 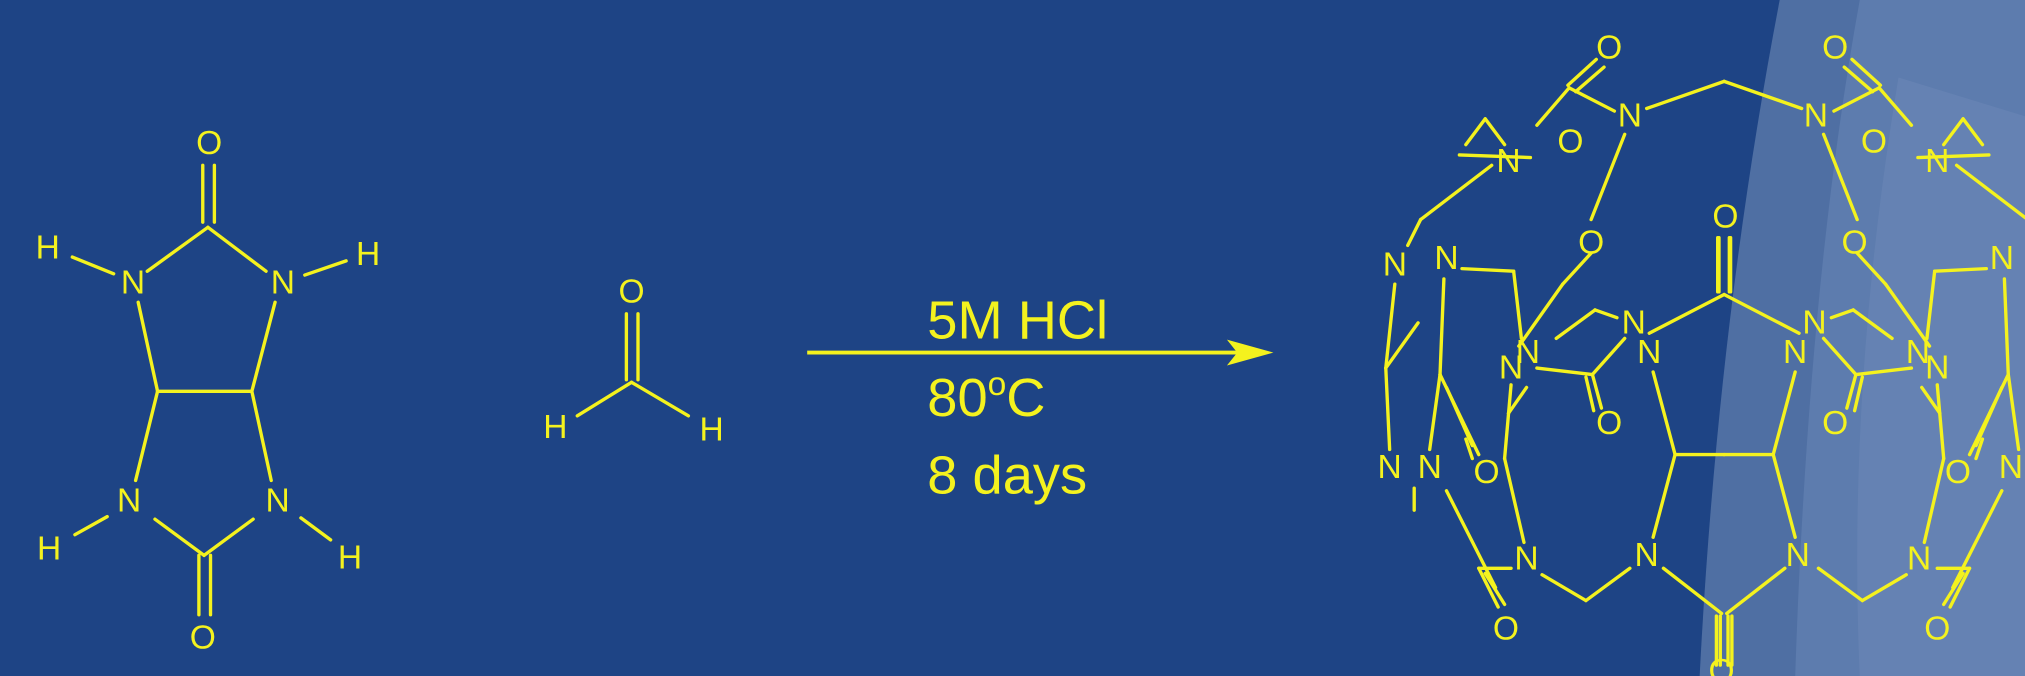 I want to click on temperature: 80oC, so click(x=986, y=397).